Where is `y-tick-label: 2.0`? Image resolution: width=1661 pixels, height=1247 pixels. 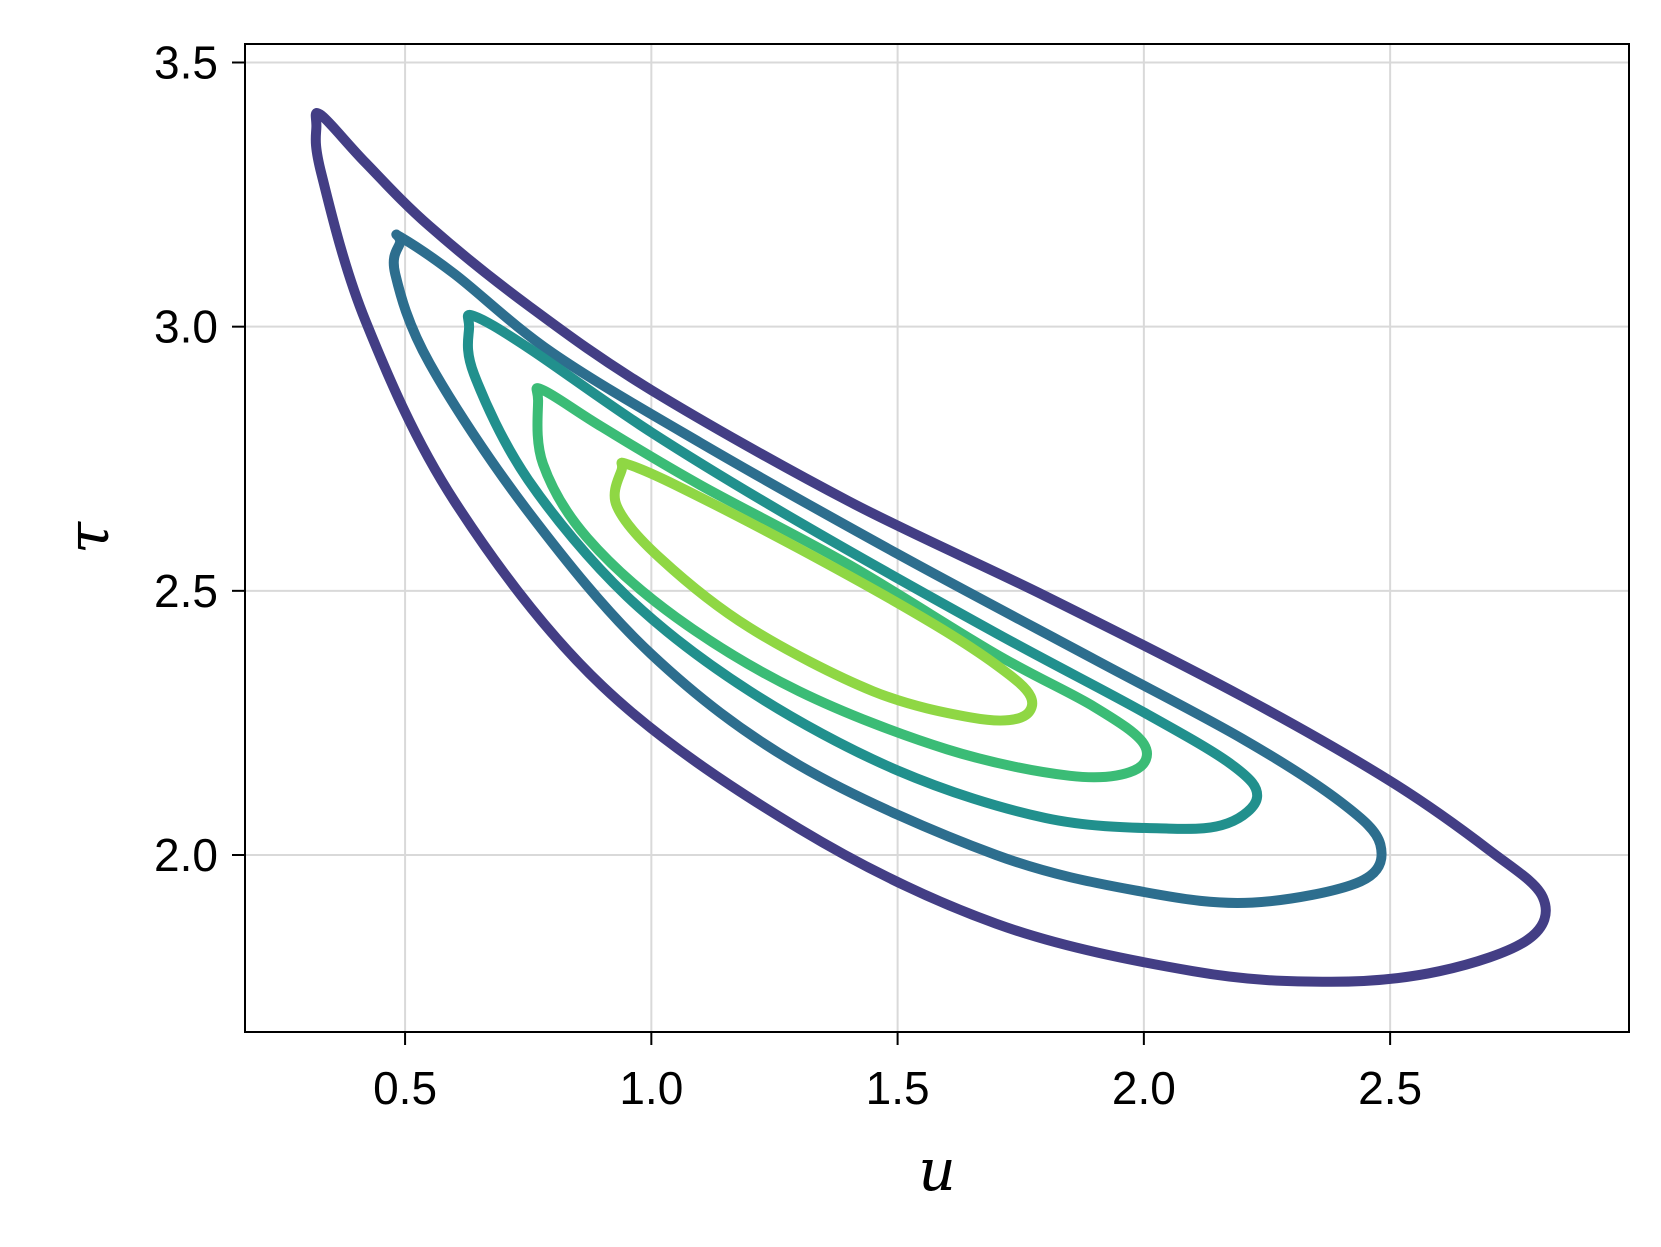
y-tick-label: 2.0 is located at coordinates (186, 855).